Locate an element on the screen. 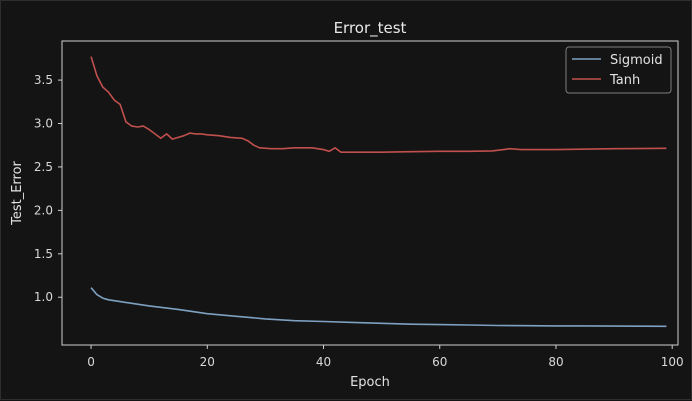 The width and height of the screenshot is (692, 401). y-tick-label: 3.0 is located at coordinates (43, 124).